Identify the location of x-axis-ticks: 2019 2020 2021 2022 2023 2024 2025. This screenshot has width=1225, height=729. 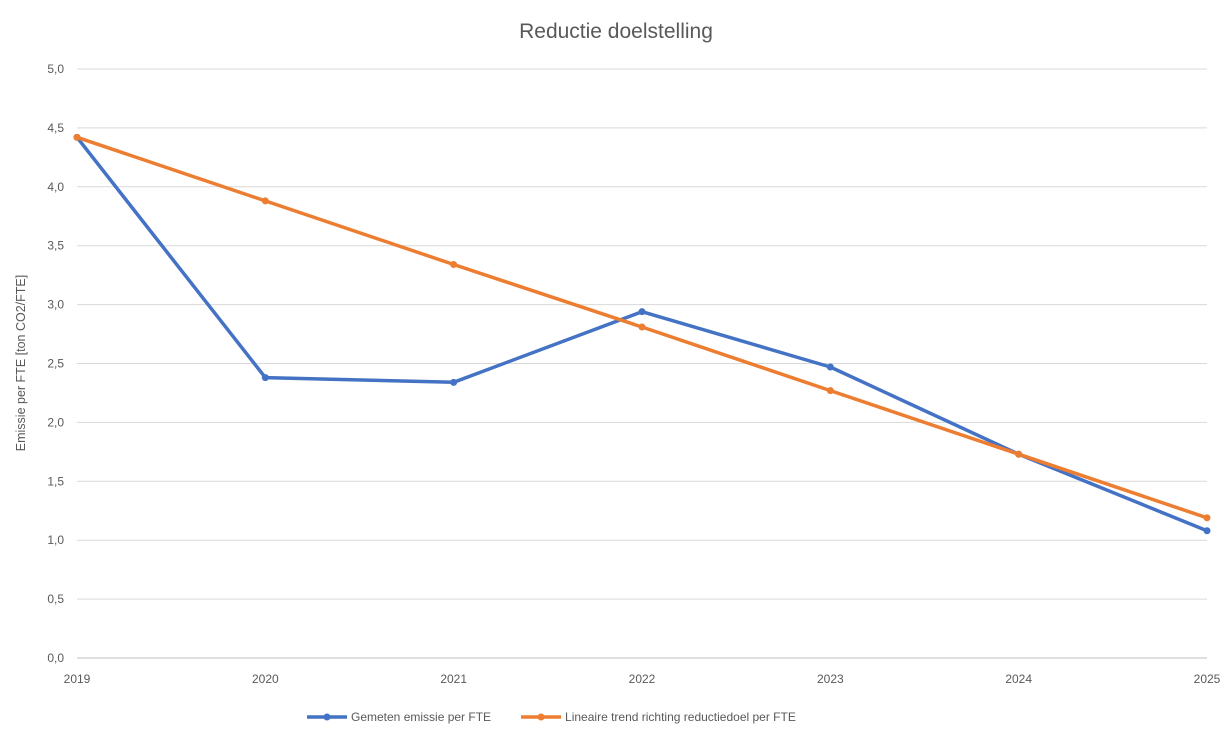
(642, 679).